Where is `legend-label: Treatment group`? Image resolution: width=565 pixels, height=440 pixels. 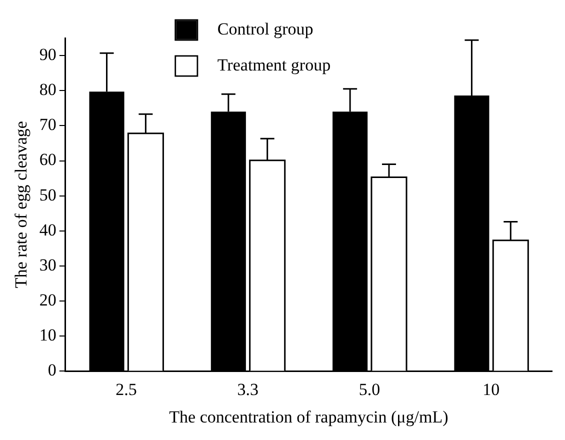
legend-label: Treatment group is located at coordinates (274, 64).